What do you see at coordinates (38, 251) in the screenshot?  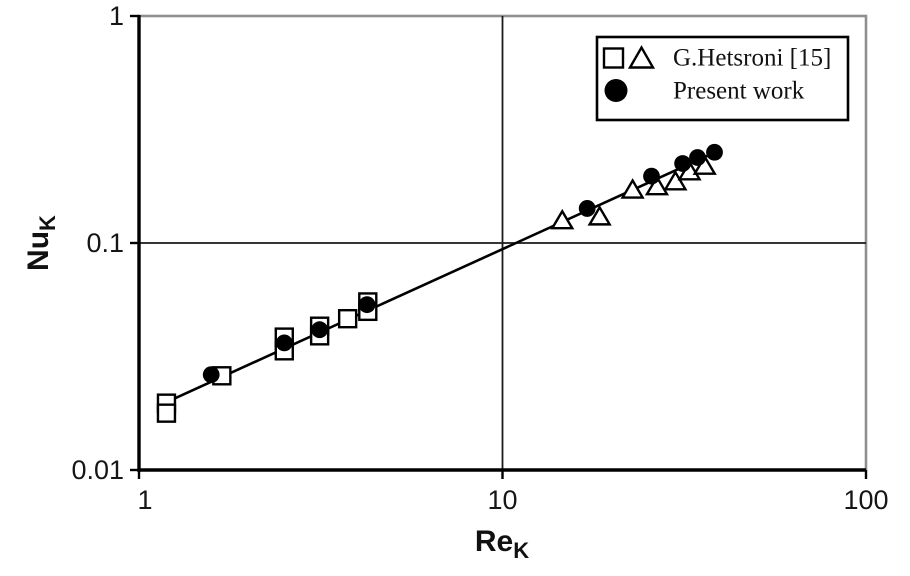 I see `y-axis-title-main: Nu` at bounding box center [38, 251].